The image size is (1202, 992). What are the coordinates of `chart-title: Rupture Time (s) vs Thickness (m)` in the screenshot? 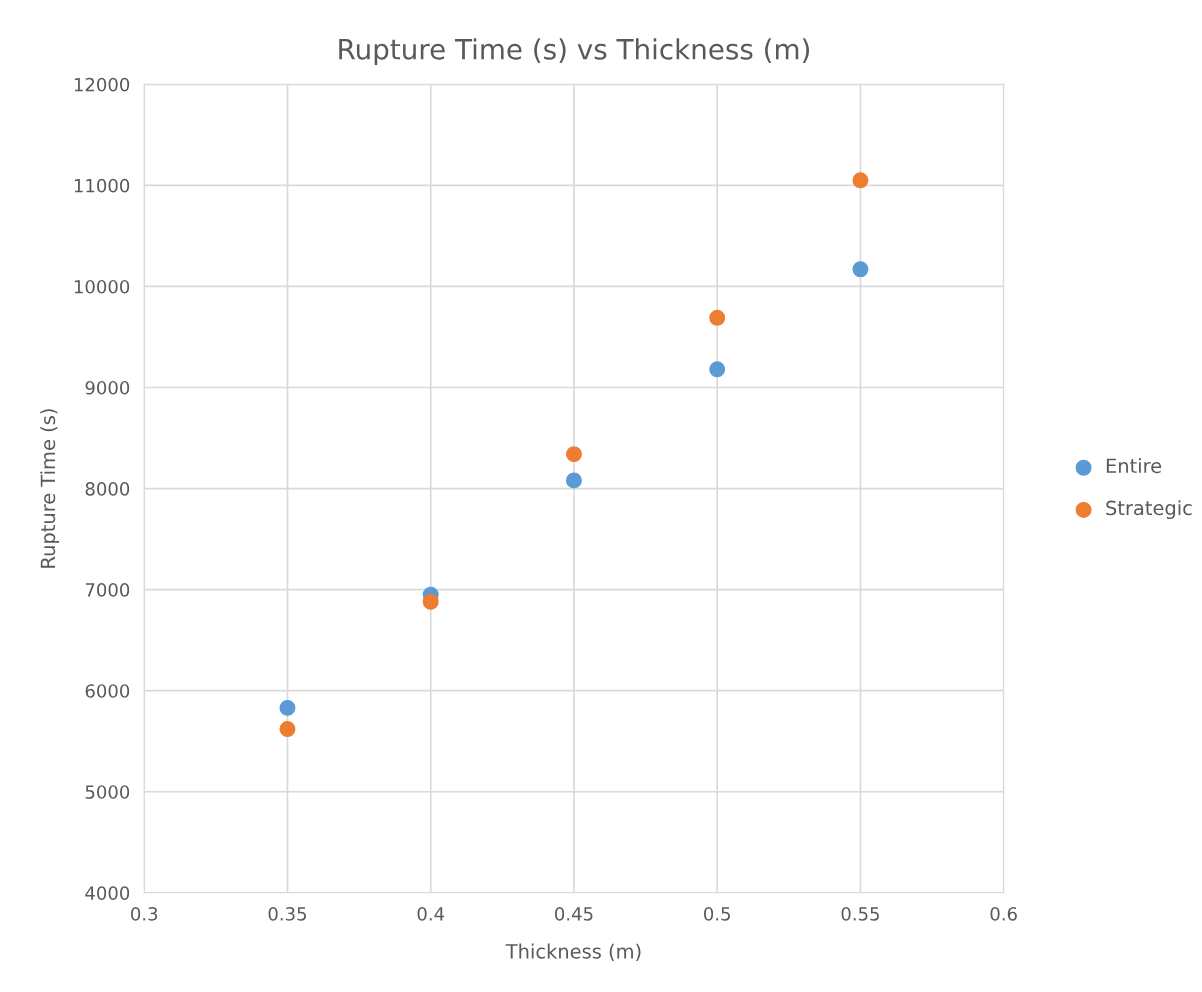 It's located at (574, 52).